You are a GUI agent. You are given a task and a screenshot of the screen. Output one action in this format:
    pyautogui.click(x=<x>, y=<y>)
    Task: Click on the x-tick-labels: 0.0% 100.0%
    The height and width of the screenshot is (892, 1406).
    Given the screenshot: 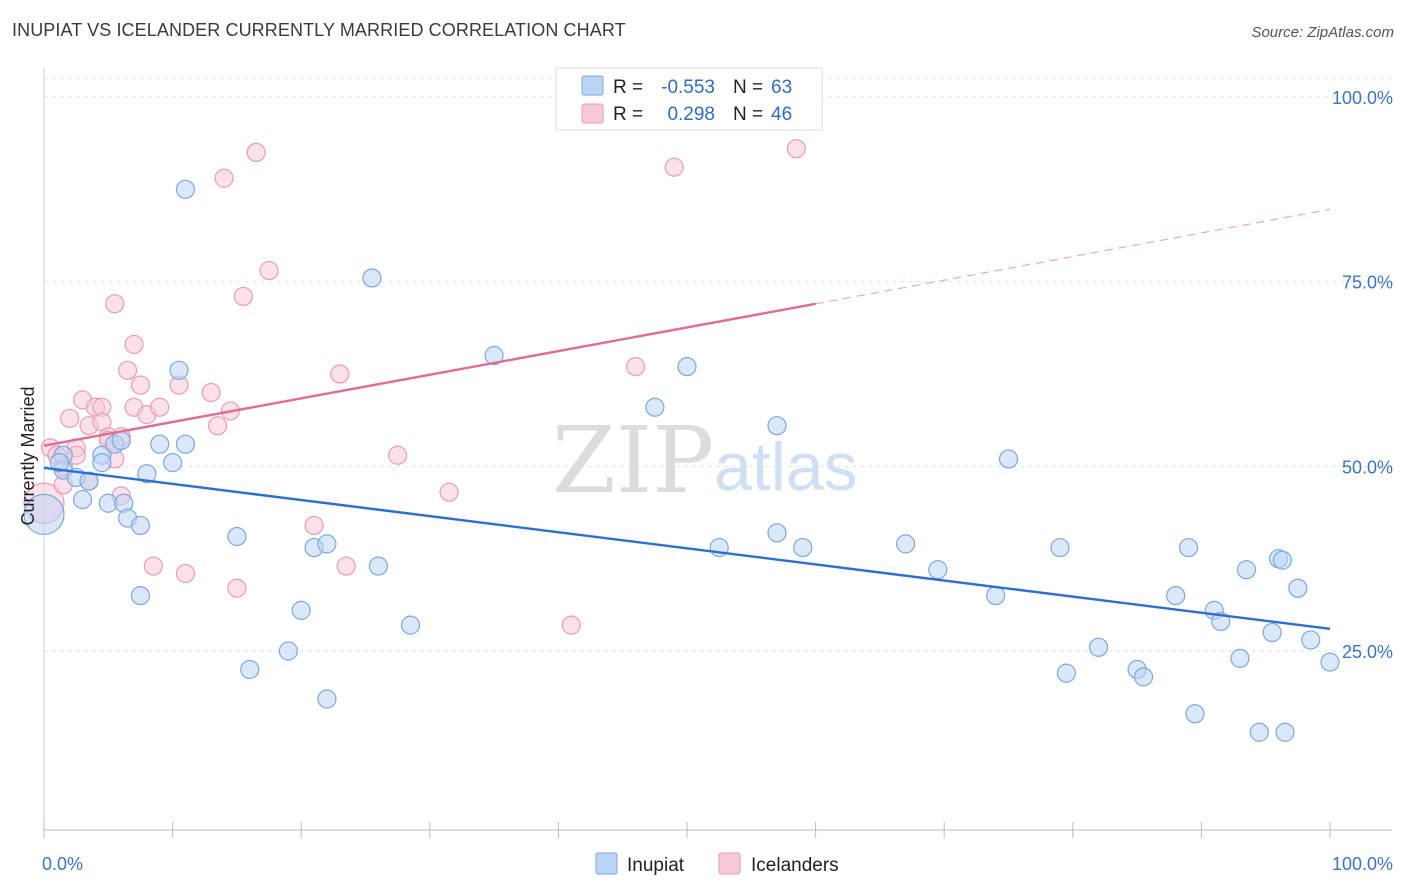 What is the action you would take?
    pyautogui.click(x=717, y=864)
    